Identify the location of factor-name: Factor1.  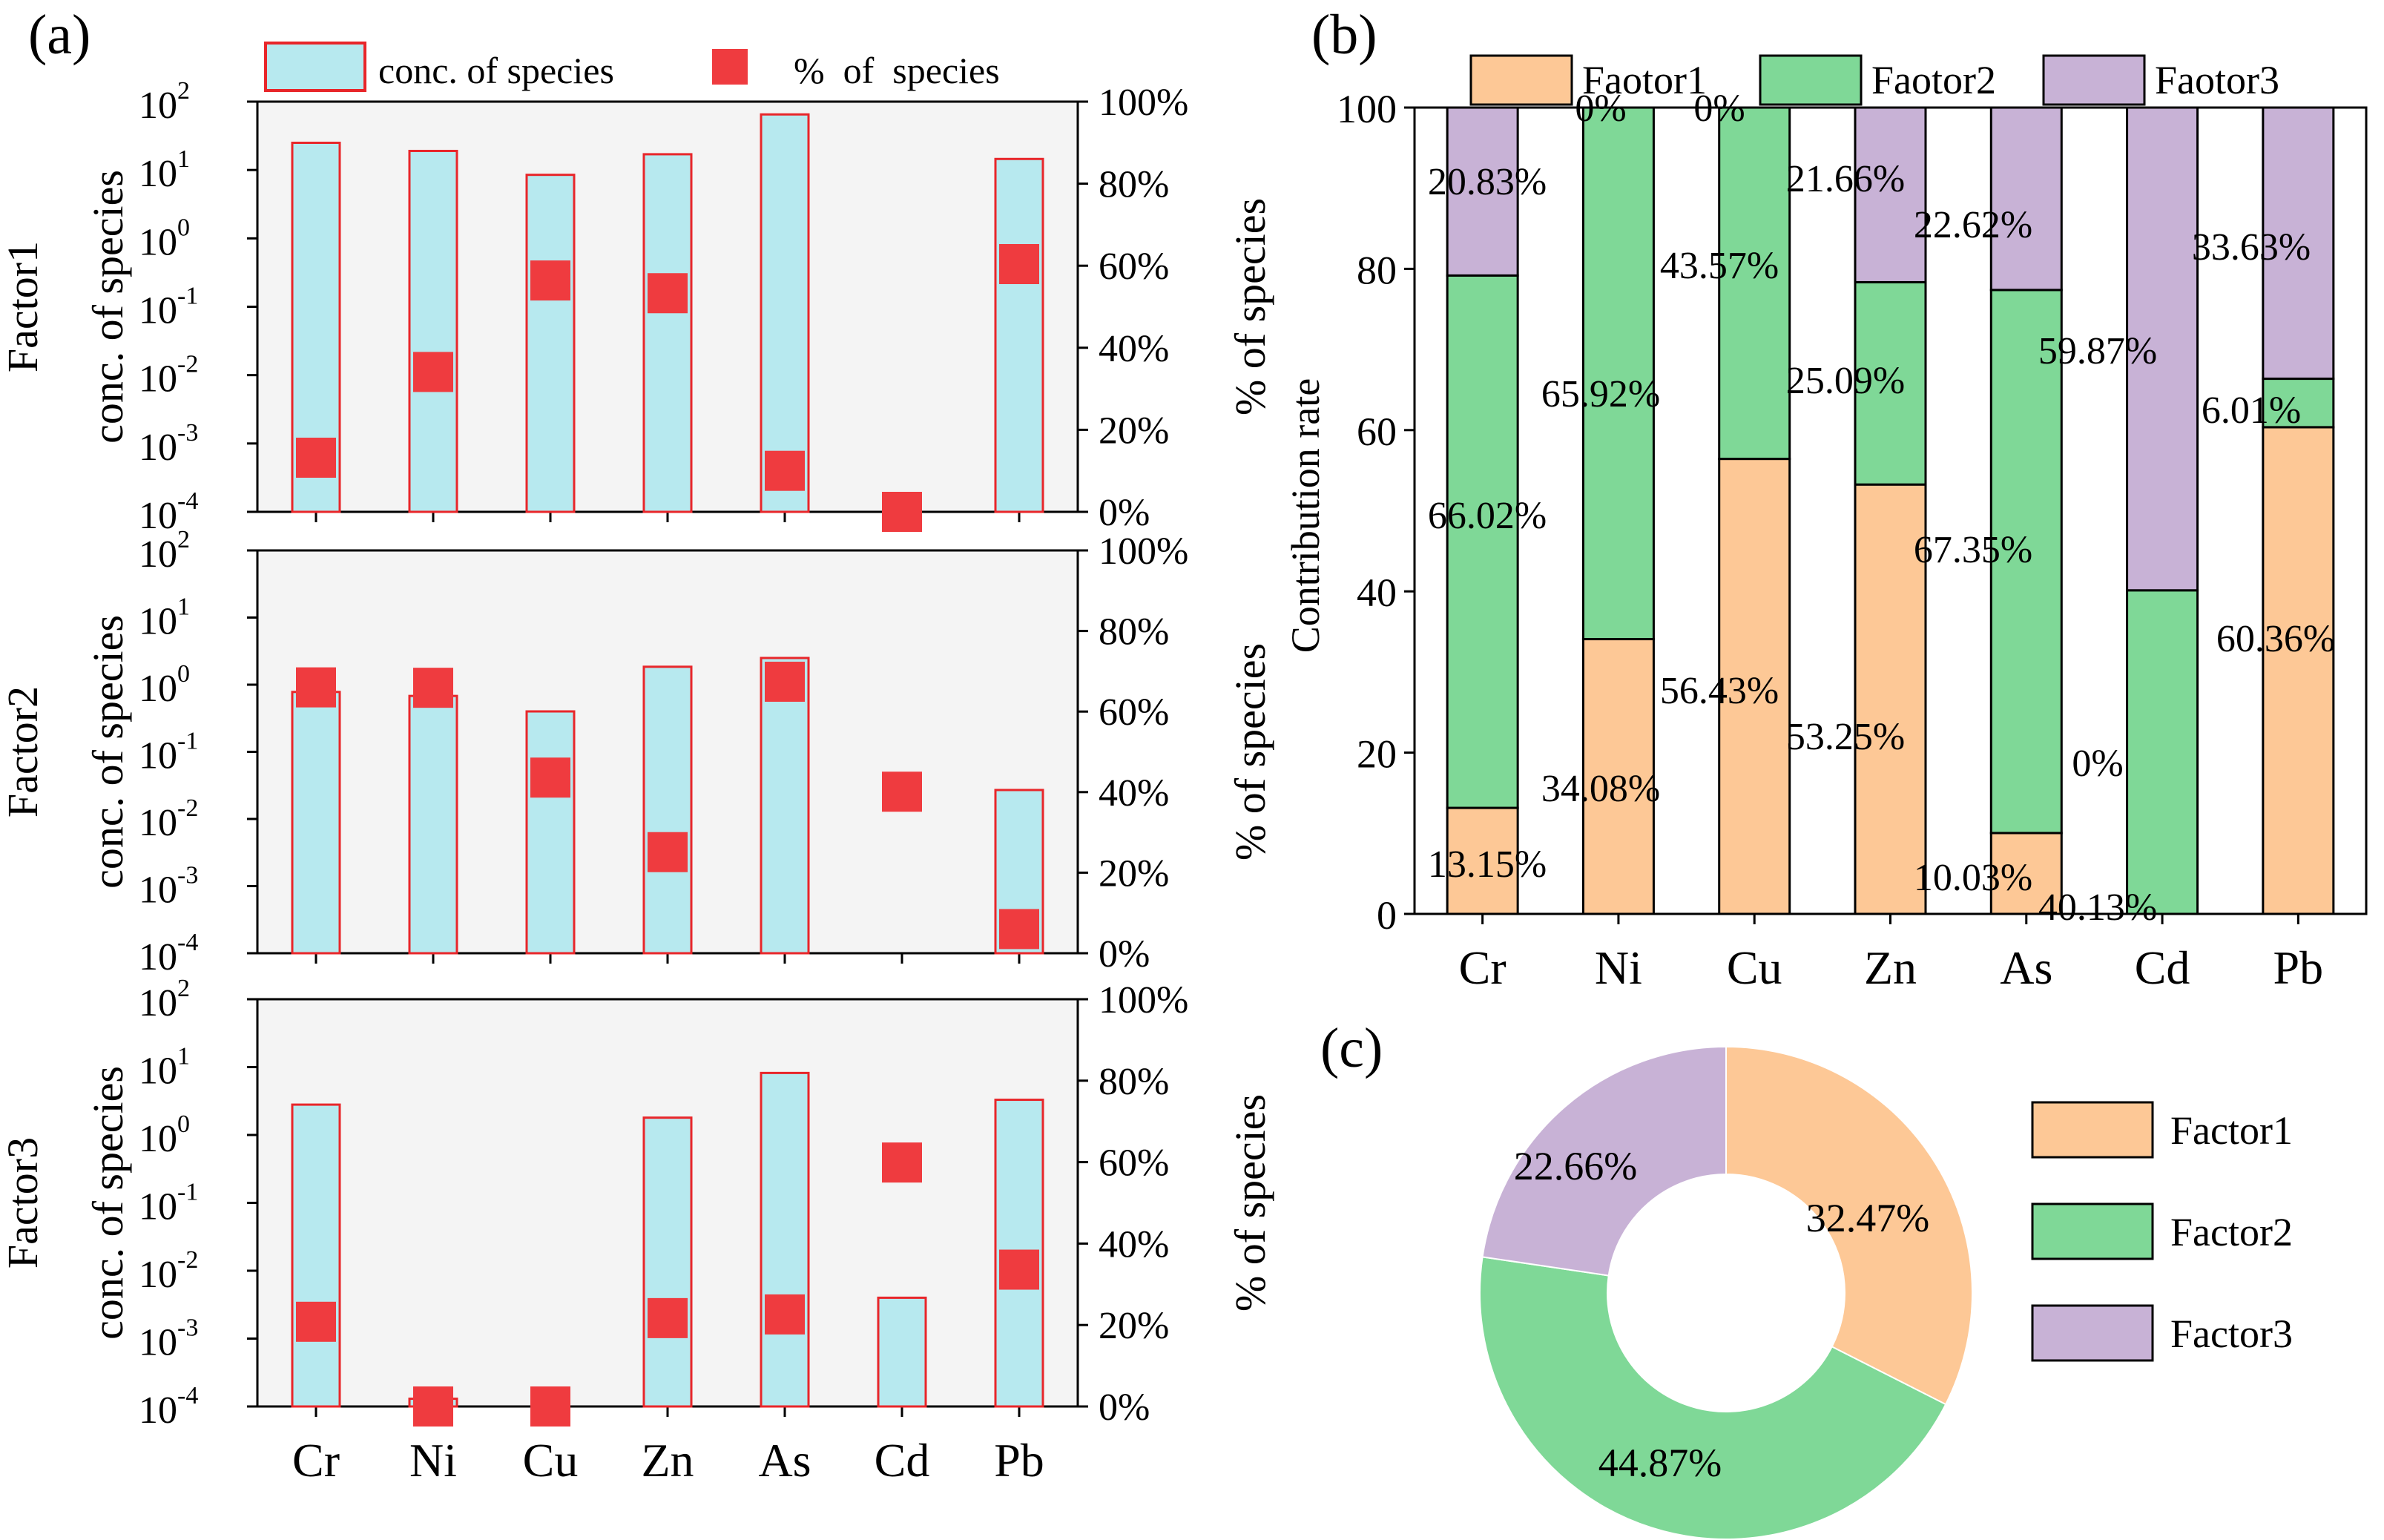
(23, 306).